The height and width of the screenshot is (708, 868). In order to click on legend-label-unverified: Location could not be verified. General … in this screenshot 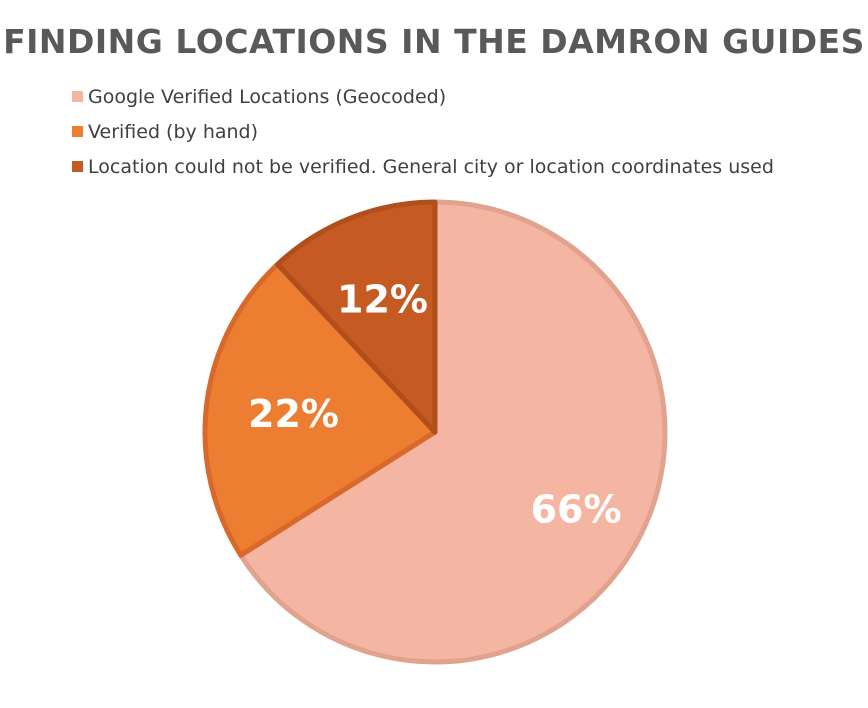, I will do `click(431, 166)`.